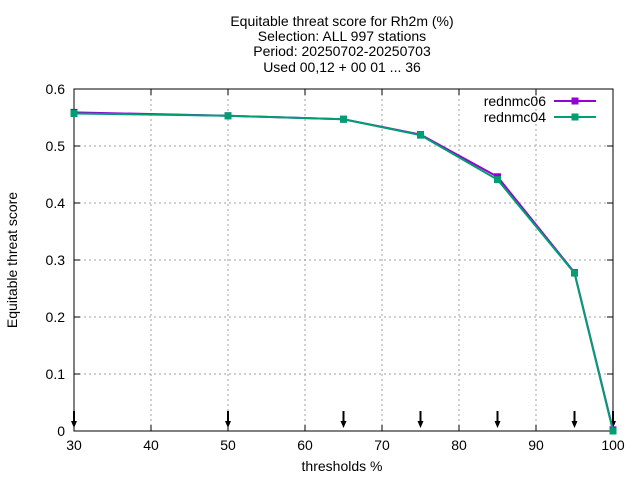  Describe the element at coordinates (342, 36) in the screenshot. I see `title-line-2: Selection: ALL 997 stations` at that location.